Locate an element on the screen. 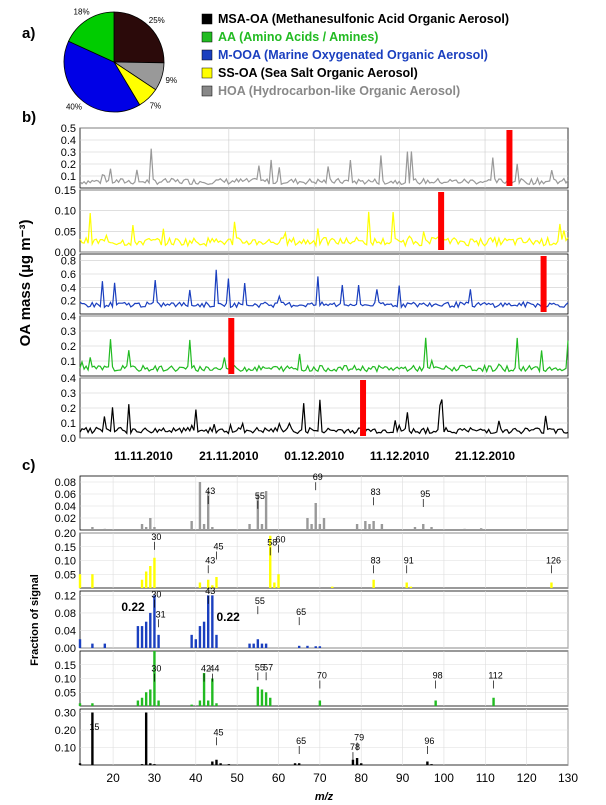 Image resolution: width=606 pixels, height=805 pixels. y-tick-label: 0.15 is located at coordinates (65, 548).